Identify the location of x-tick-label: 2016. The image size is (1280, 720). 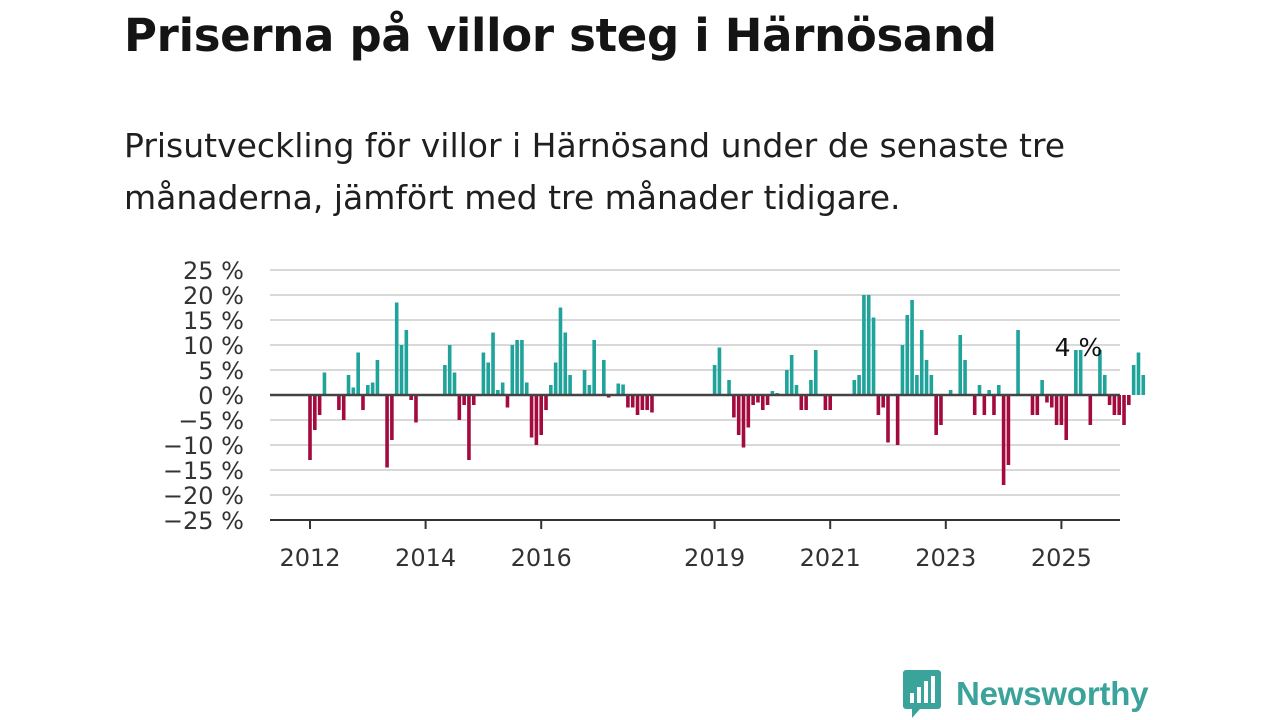
(541, 558).